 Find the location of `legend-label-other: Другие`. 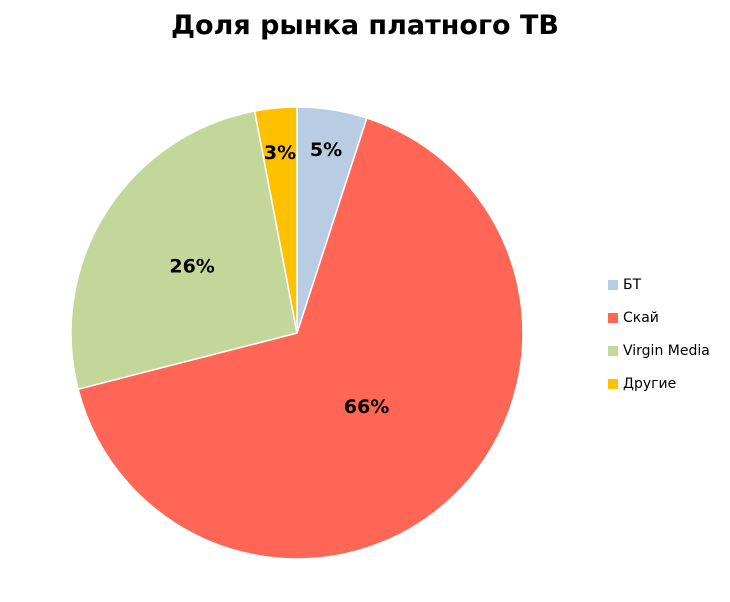

legend-label-other: Другие is located at coordinates (650, 384).